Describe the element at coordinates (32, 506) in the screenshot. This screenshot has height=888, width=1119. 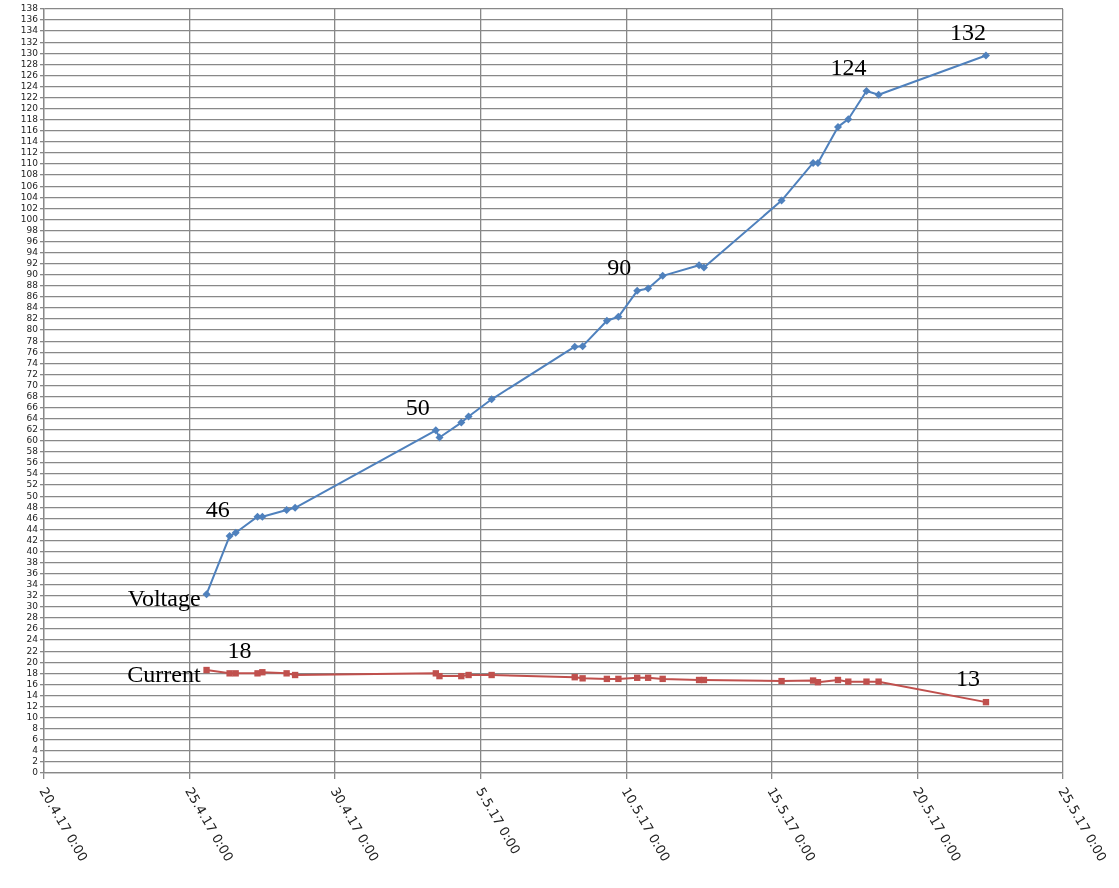
I see `y-tick-label: 48` at that location.